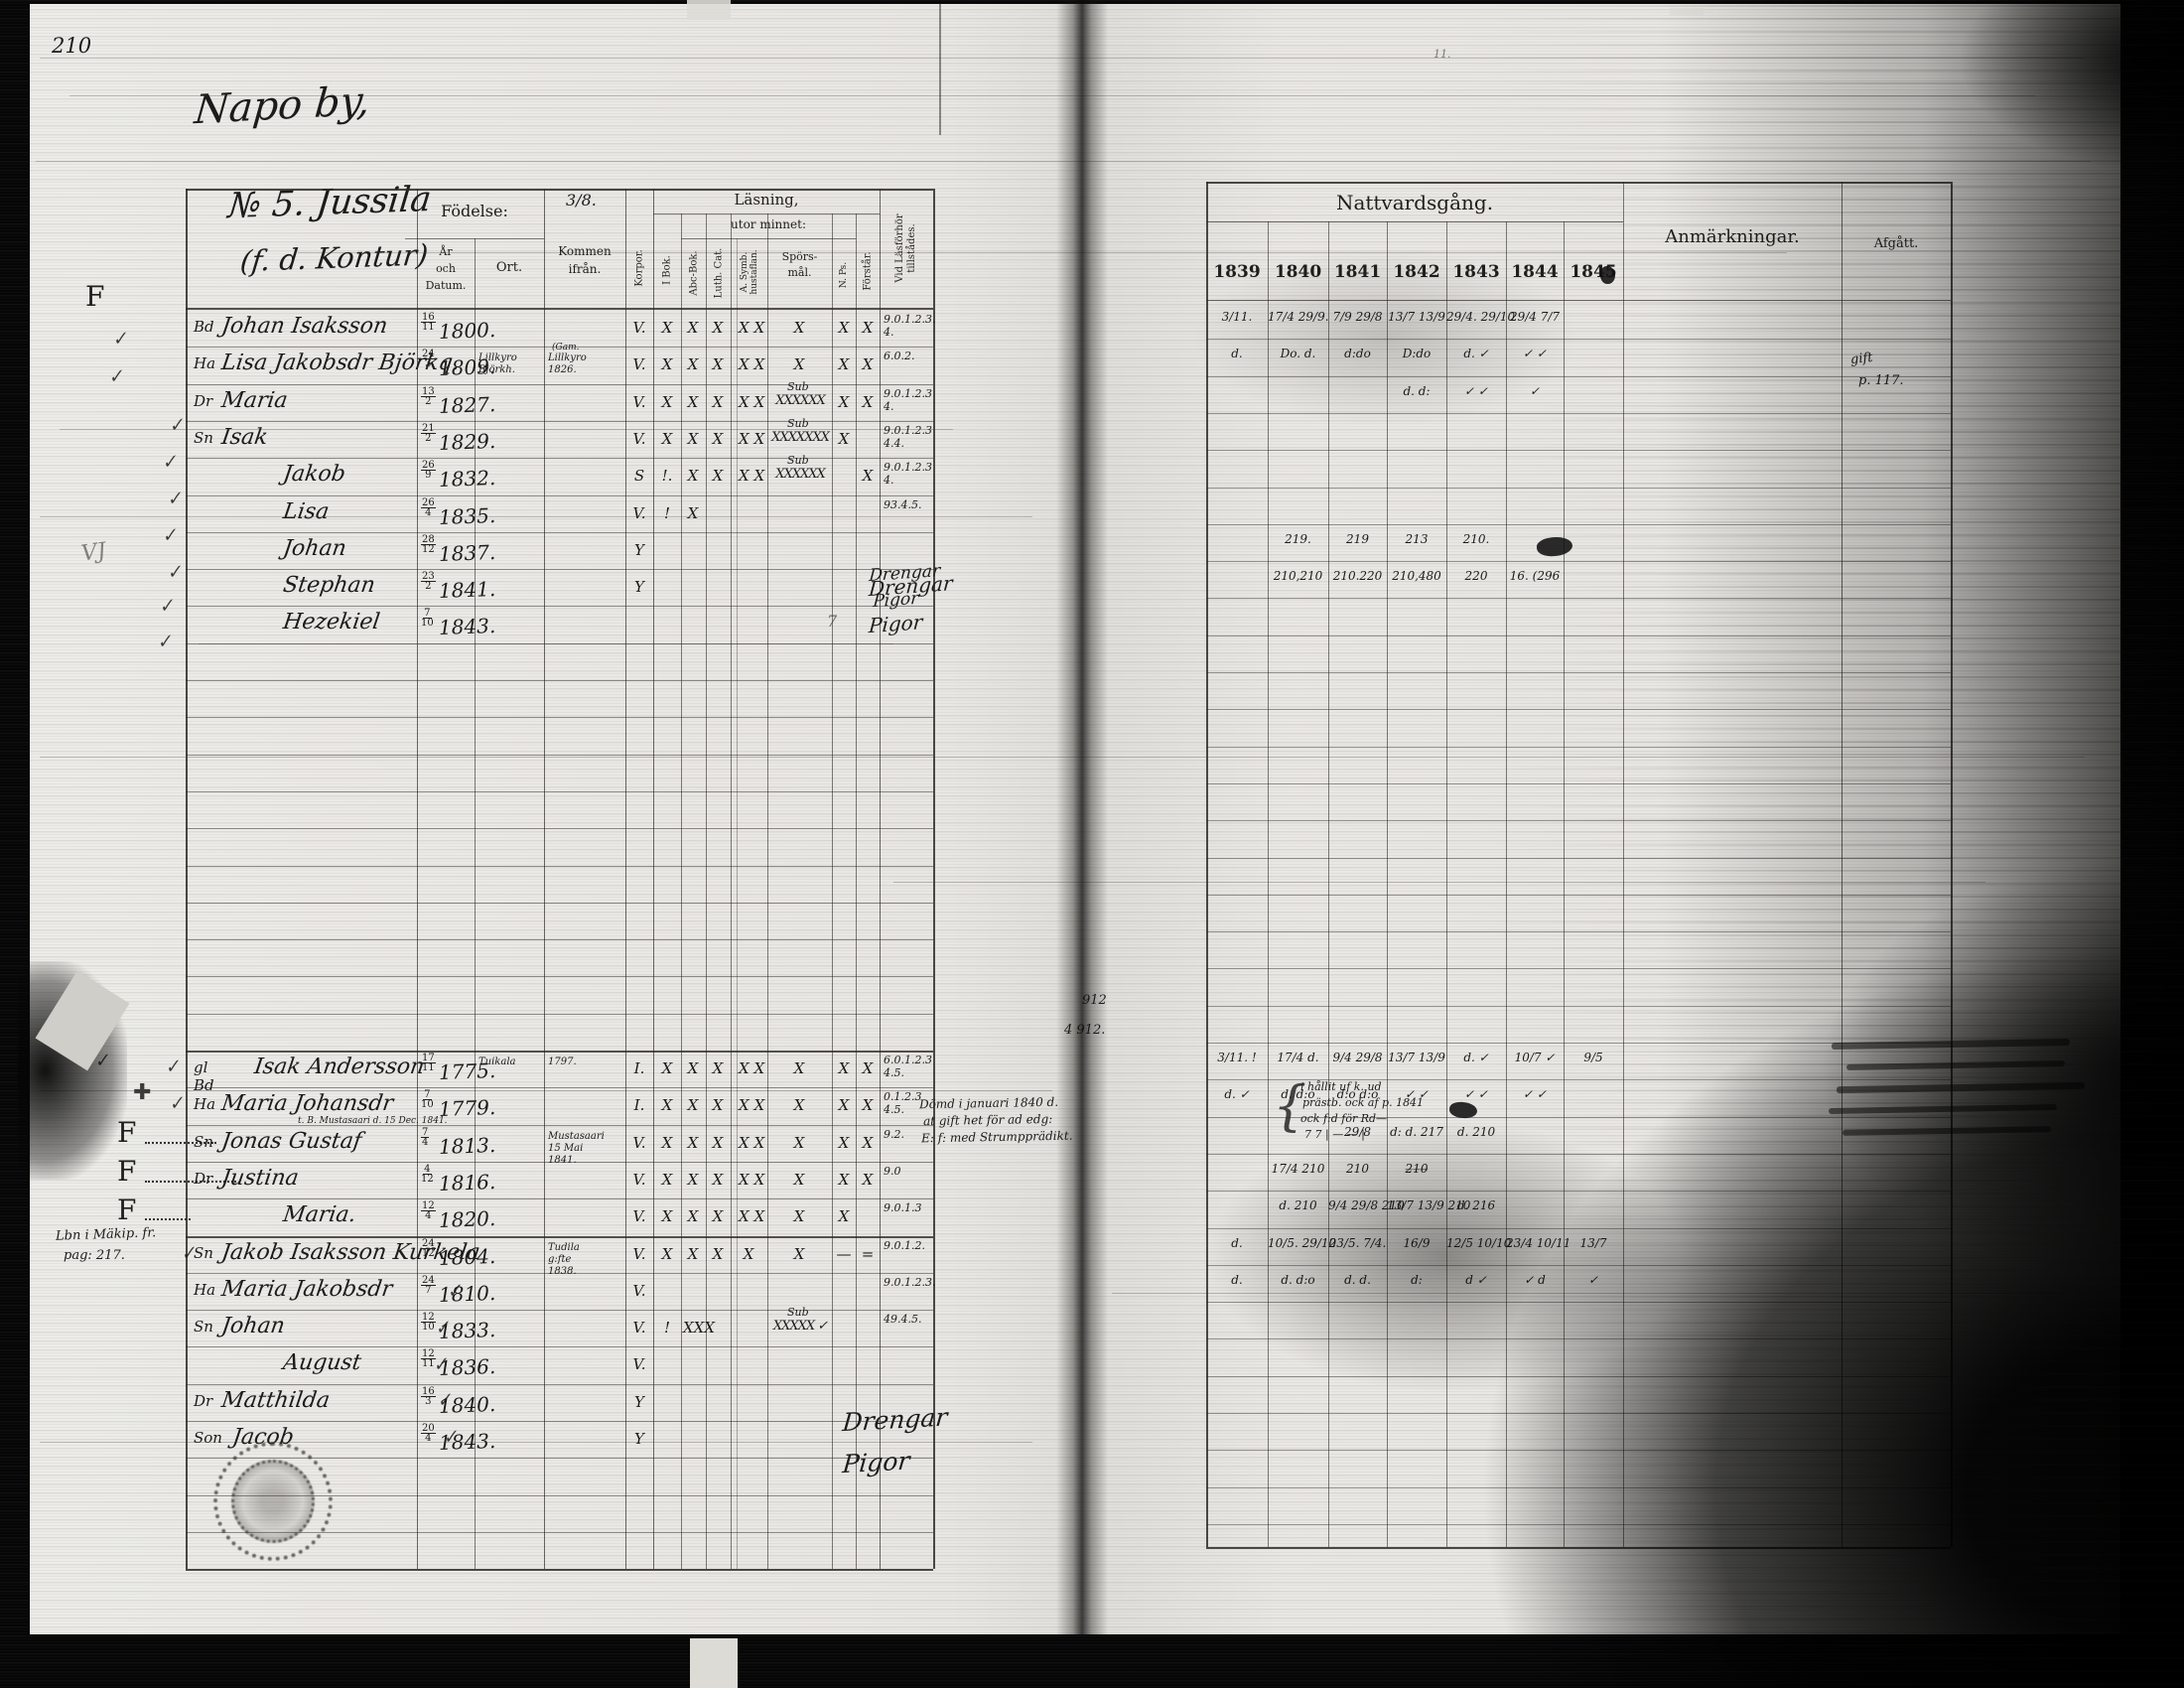 Image resolution: width=2184 pixels, height=1688 pixels. What do you see at coordinates (1416, 1131) in the screenshot?
I see `communion-entry: d: d. 217` at bounding box center [1416, 1131].